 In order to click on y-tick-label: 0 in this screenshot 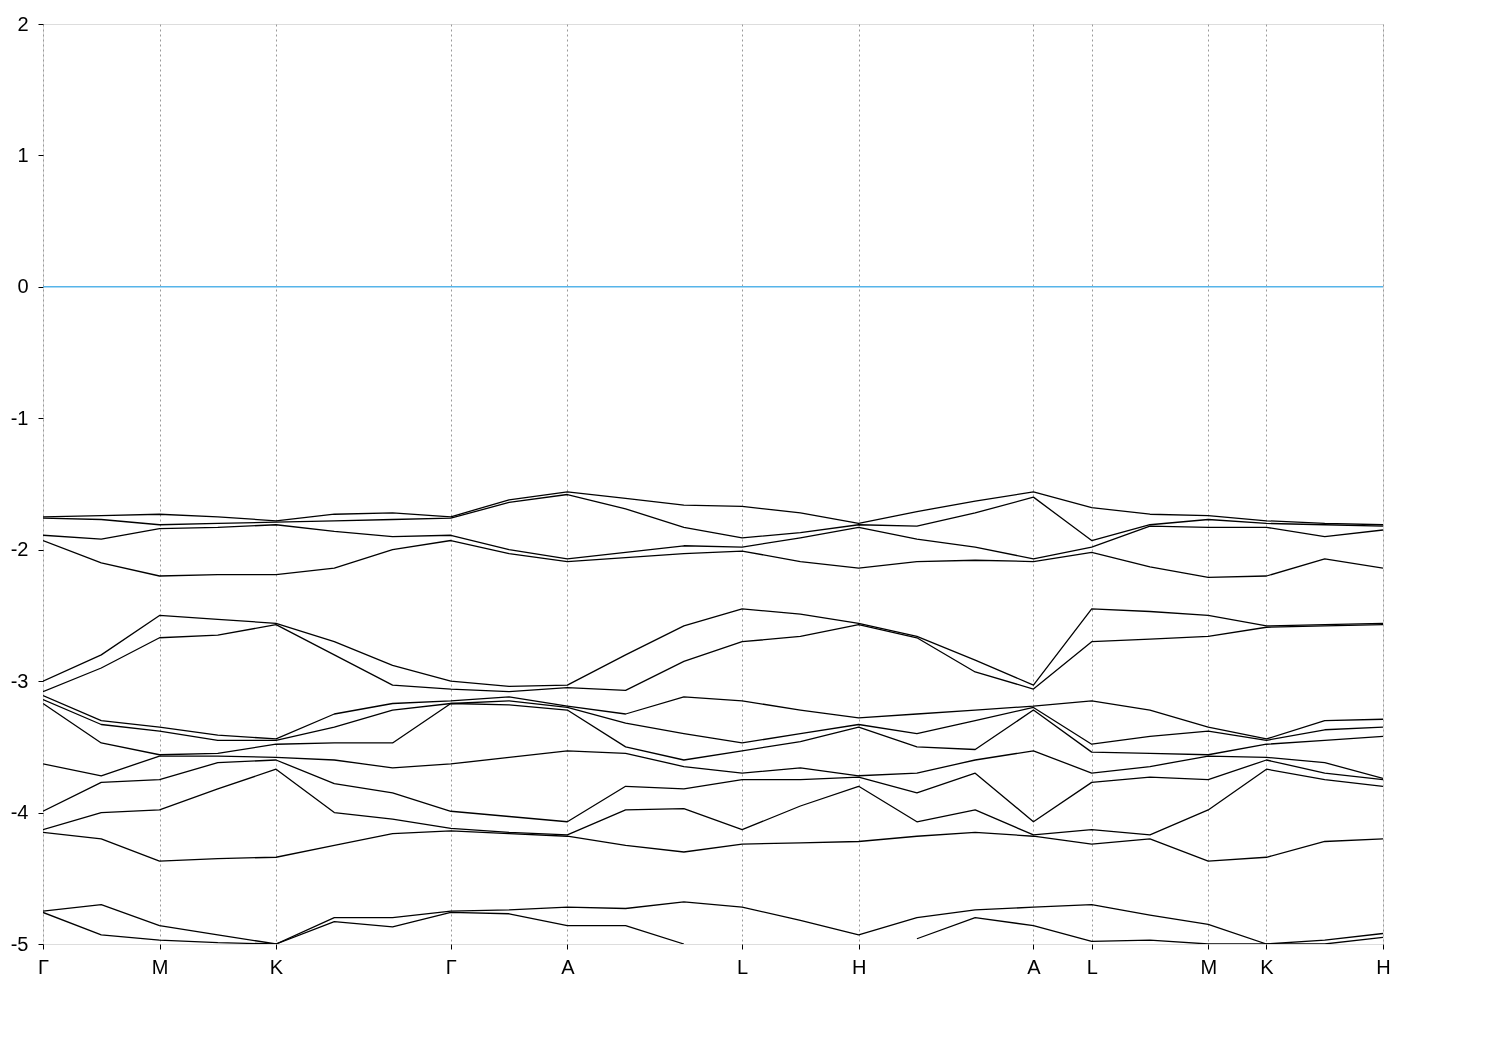, I will do `click(23, 286)`.